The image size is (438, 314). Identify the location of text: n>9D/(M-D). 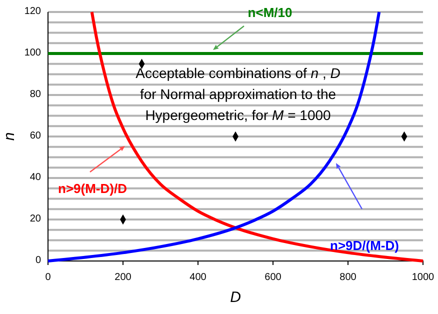
(364, 245).